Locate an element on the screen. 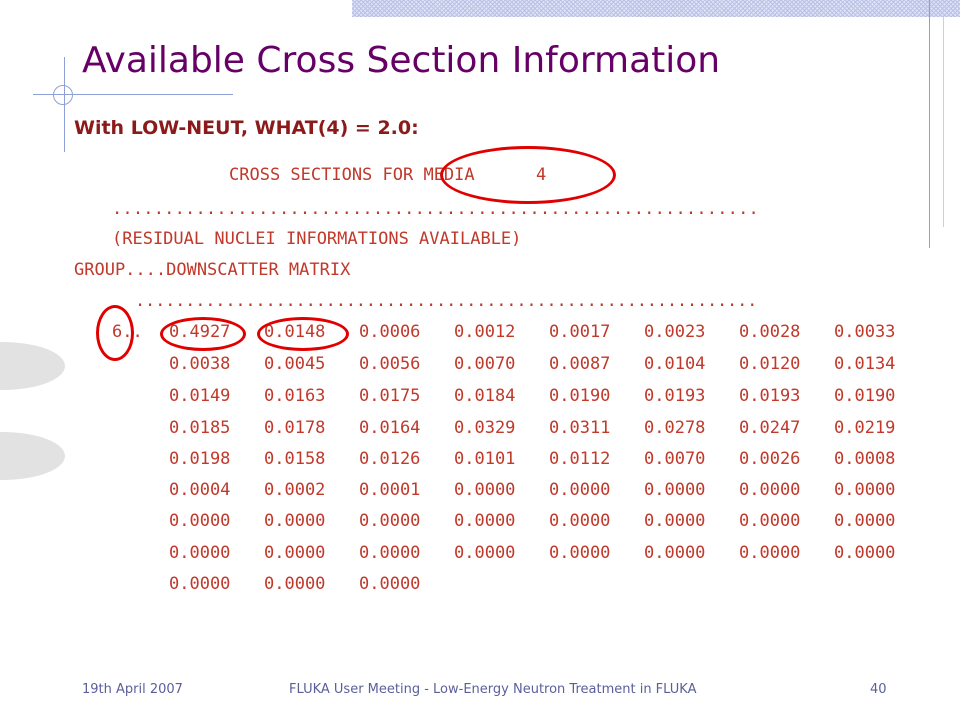  matrix-cell: 0.0149 is located at coordinates (200, 396).